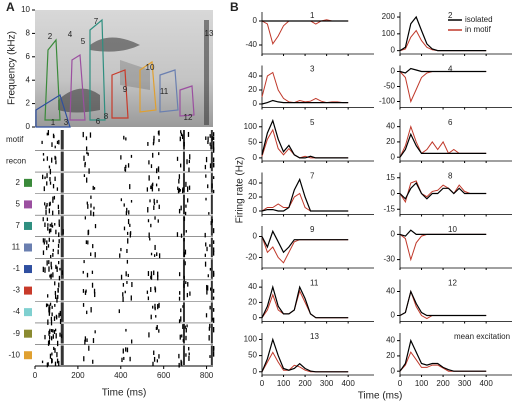  What do you see at coordinates (18, 204) in the screenshot?
I see `row-label: 5` at bounding box center [18, 204].